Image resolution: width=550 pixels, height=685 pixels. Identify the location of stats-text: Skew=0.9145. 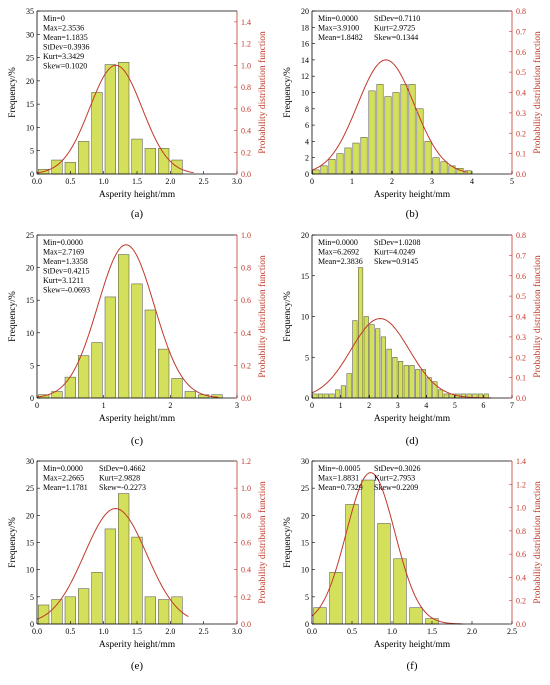
(396, 261).